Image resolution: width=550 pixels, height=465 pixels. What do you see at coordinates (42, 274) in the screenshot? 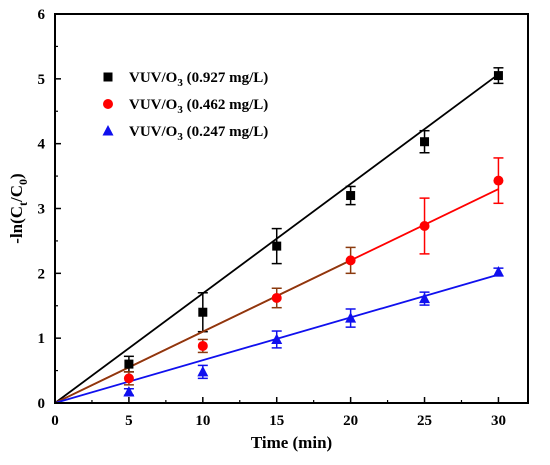
I see `y-tick-label: 2` at bounding box center [42, 274].